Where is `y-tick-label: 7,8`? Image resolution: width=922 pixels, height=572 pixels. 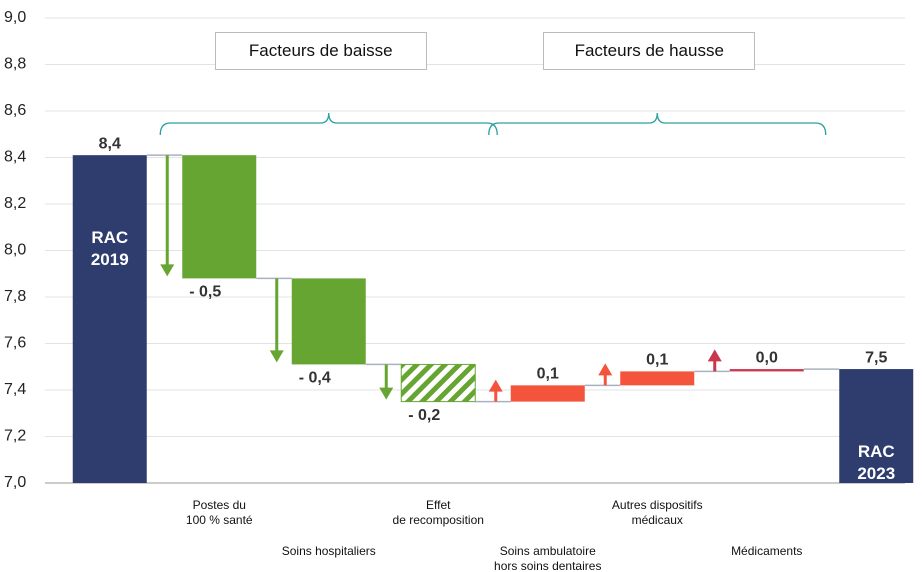
y-tick-label: 7,8 is located at coordinates (15, 296).